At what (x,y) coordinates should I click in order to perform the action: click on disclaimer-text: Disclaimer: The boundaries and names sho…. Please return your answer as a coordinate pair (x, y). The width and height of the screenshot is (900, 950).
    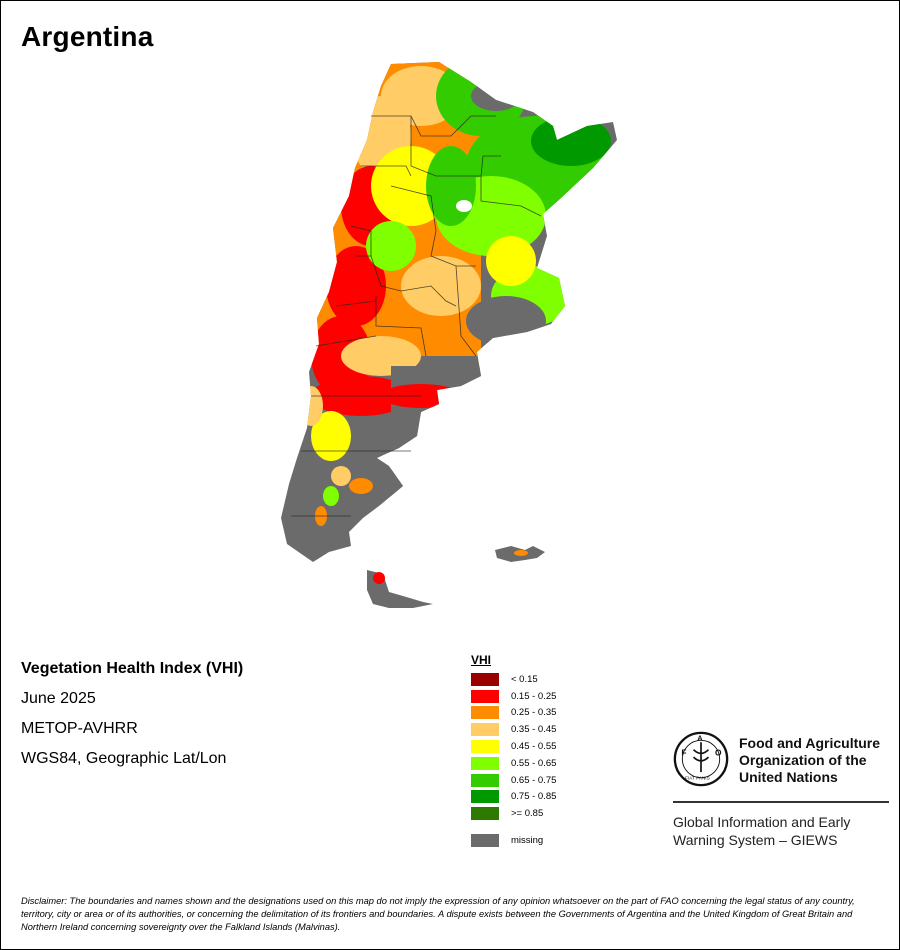
    Looking at the image, I should click on (438, 914).